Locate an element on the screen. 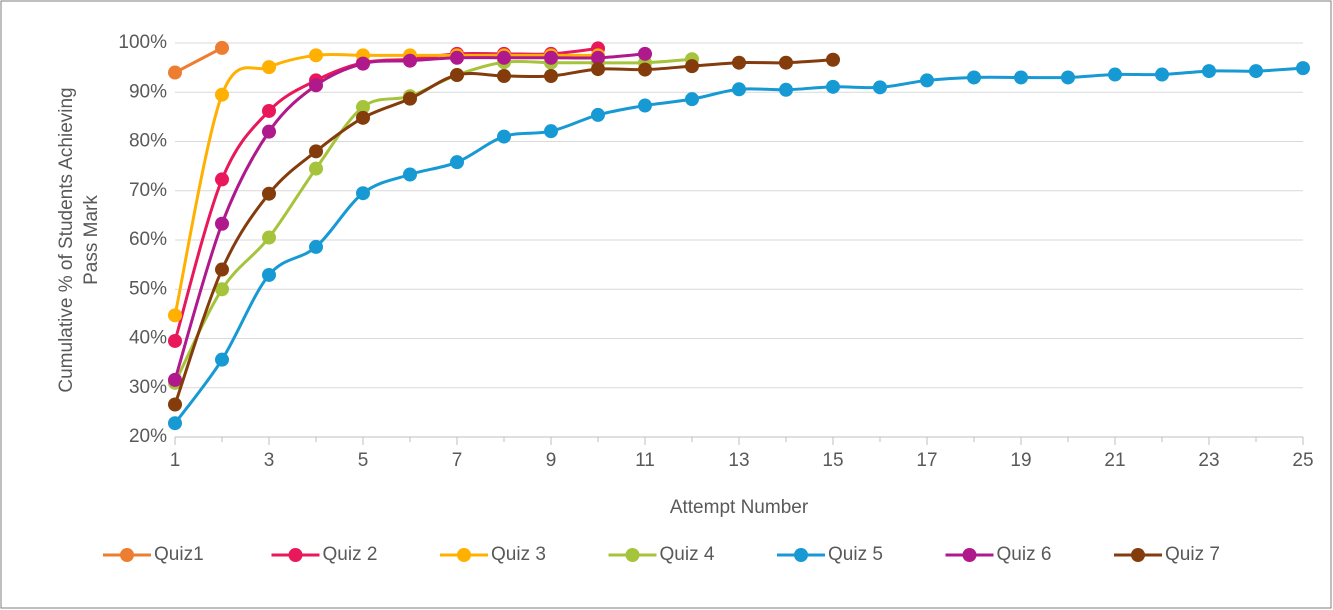  legend-label: Quiz 4 is located at coordinates (687, 554).